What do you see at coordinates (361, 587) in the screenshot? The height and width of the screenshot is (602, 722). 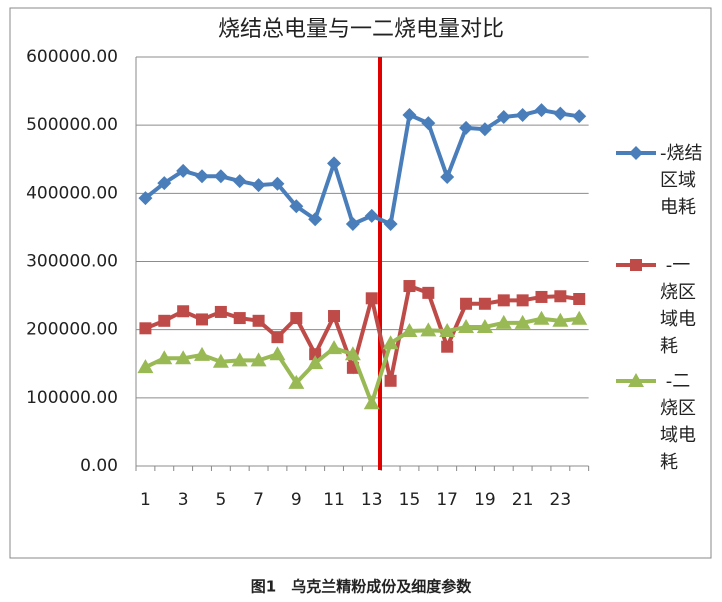 I see `caption: 图1 乌克兰精粉成份及细度参数` at bounding box center [361, 587].